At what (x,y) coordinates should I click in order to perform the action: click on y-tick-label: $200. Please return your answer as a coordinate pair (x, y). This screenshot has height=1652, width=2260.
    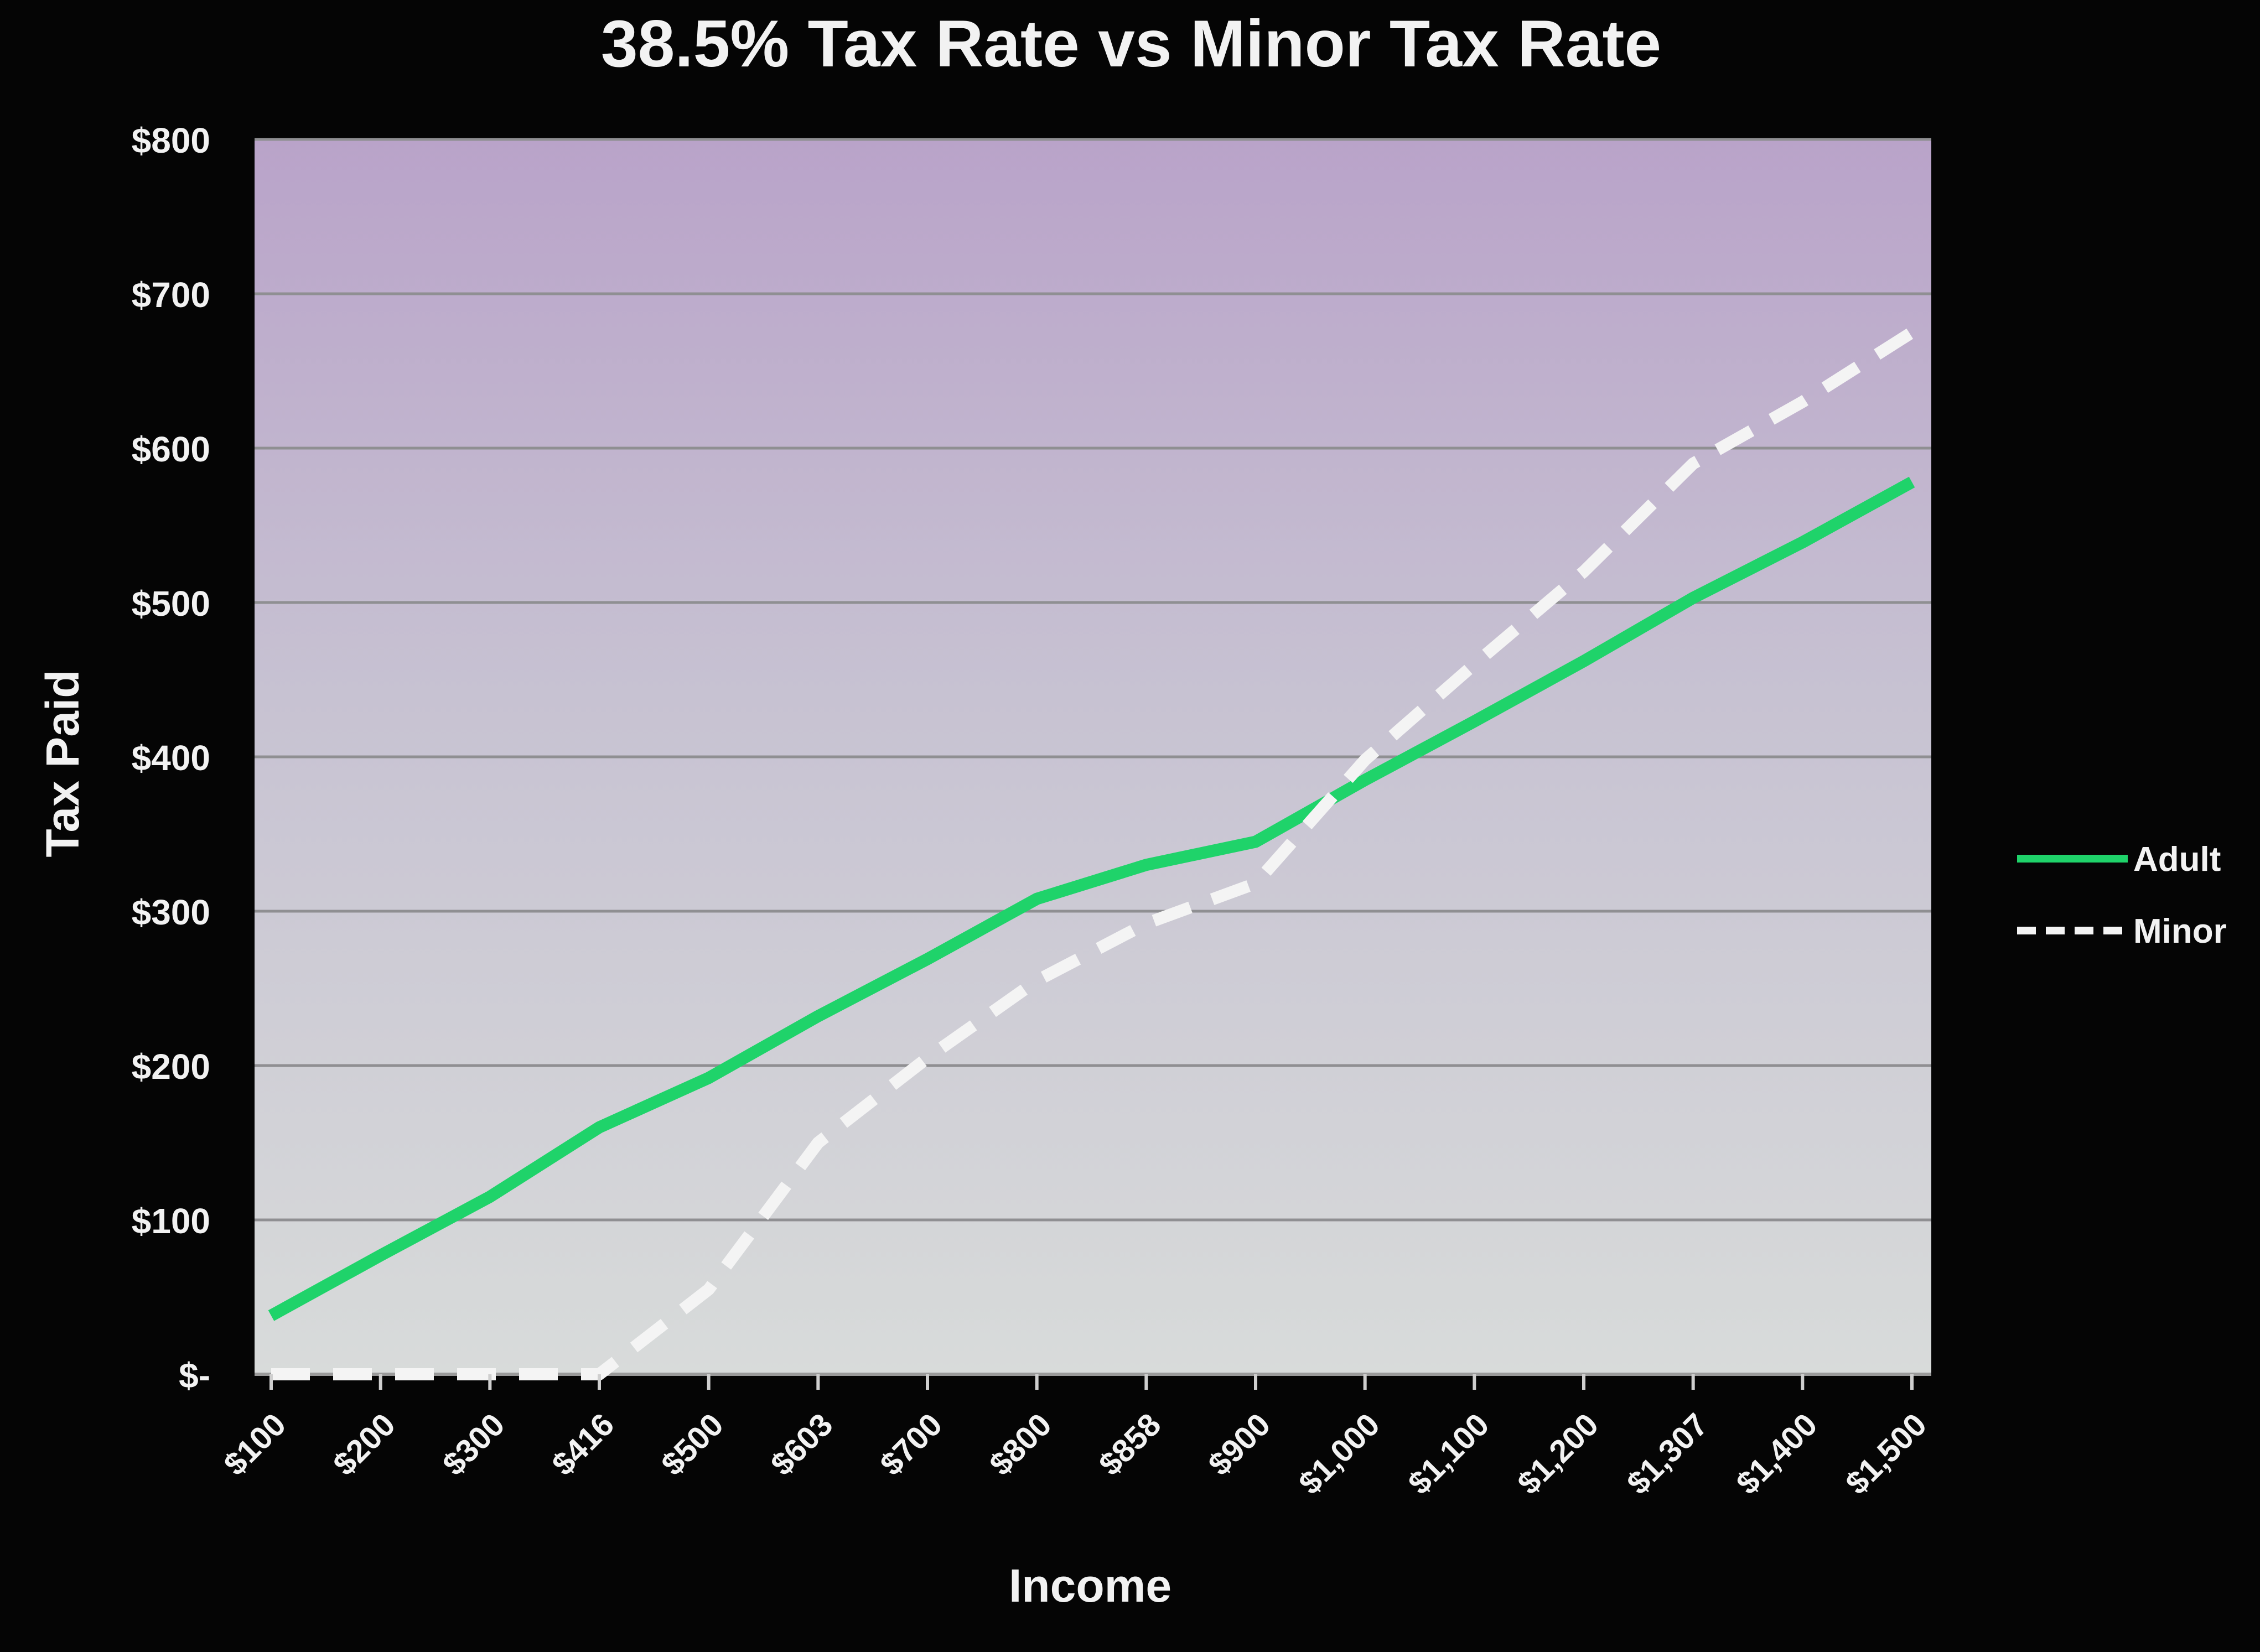
    Looking at the image, I should click on (171, 1067).